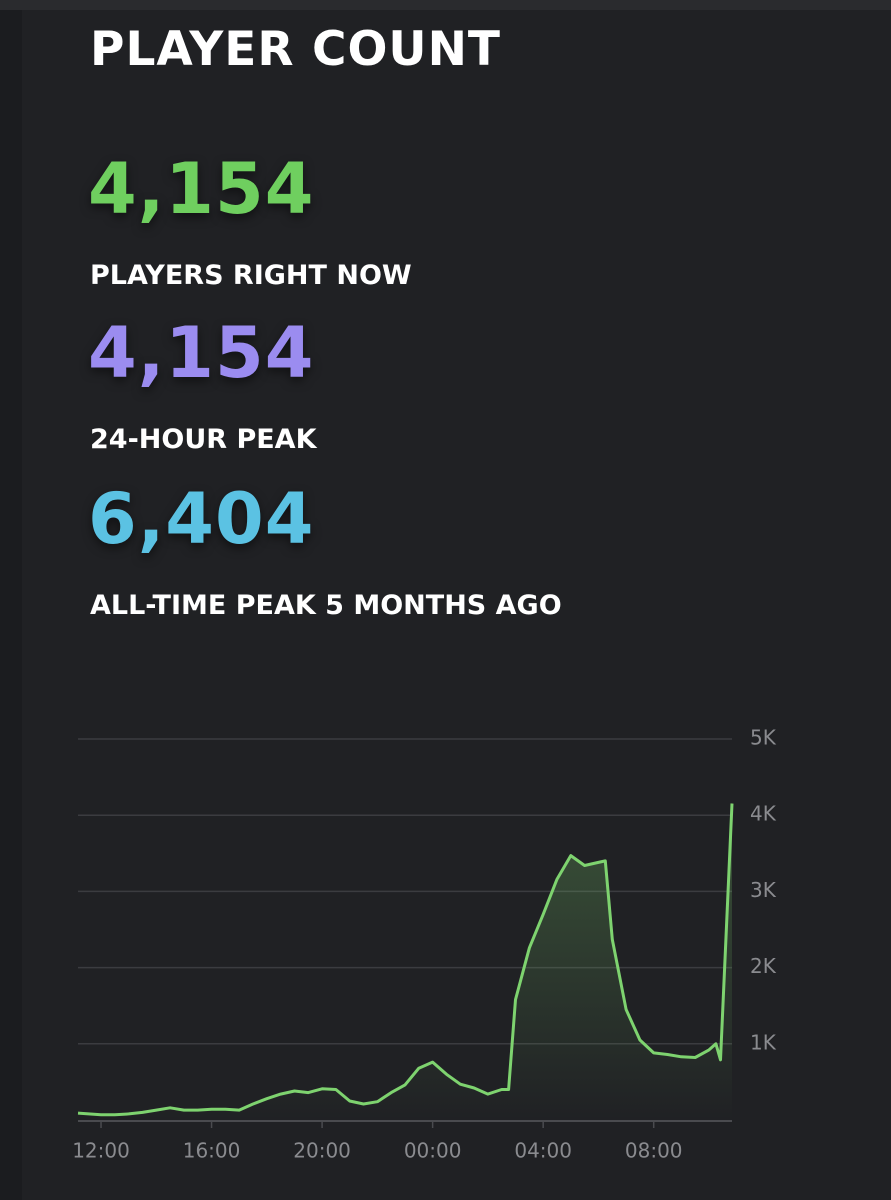  Describe the element at coordinates (201, 519) in the screenshot. I see `stat-value: 6,404` at that location.